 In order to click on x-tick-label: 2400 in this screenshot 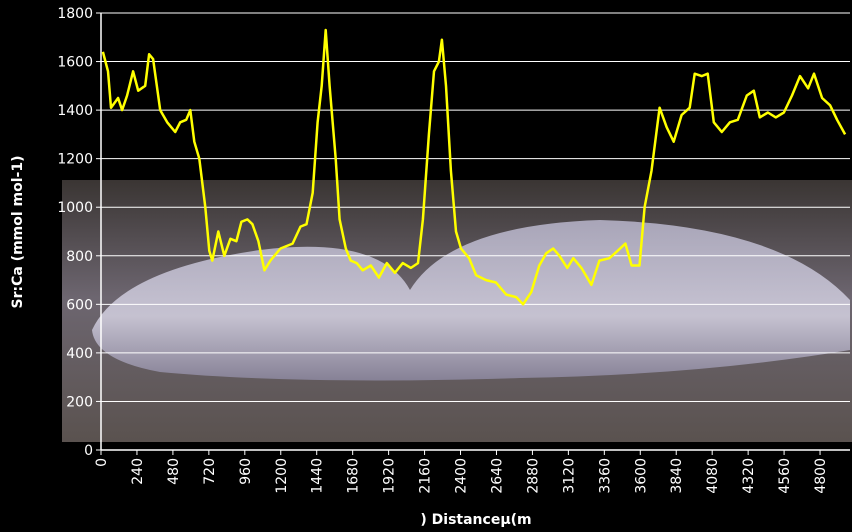, I will do `click(462, 476)`.